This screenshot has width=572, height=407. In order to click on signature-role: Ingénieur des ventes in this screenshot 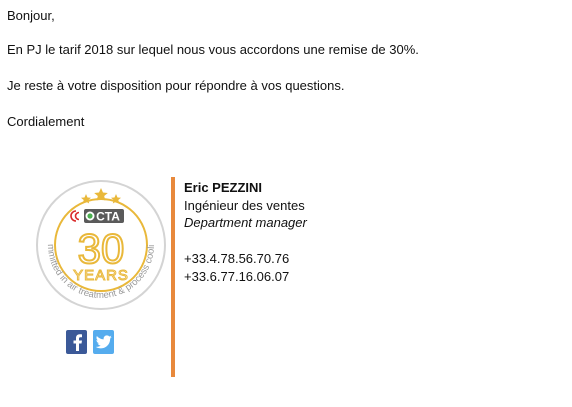, I will do `click(244, 205)`.